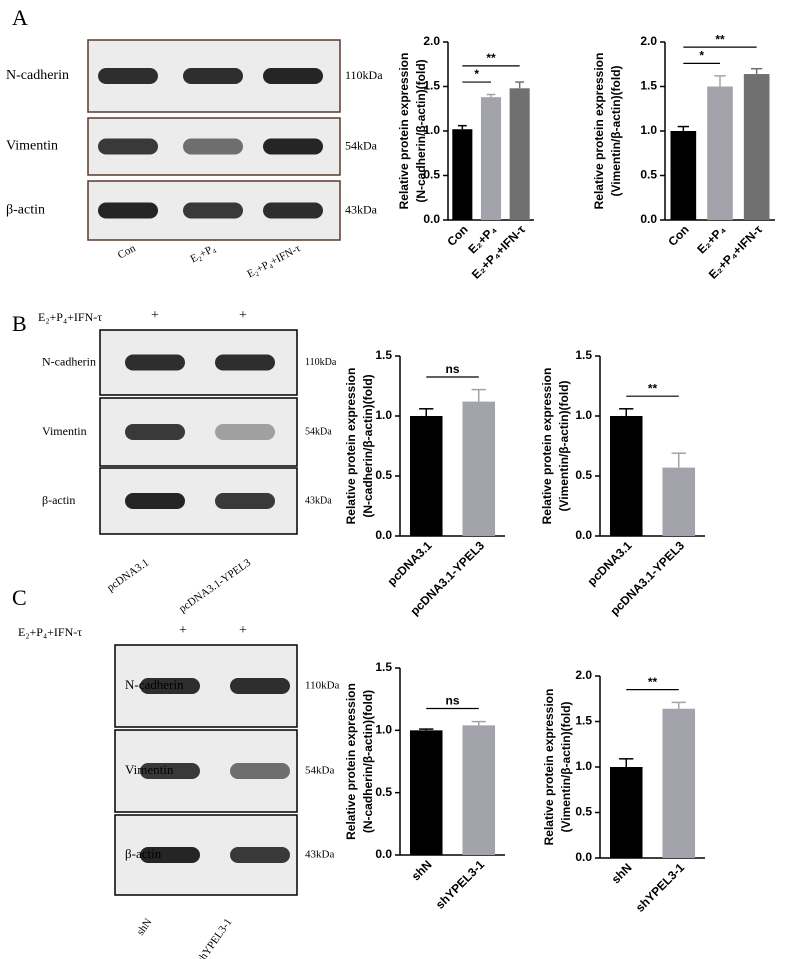  What do you see at coordinates (128, 575) in the screenshot?
I see `lane-label: pcDNA3.1` at bounding box center [128, 575].